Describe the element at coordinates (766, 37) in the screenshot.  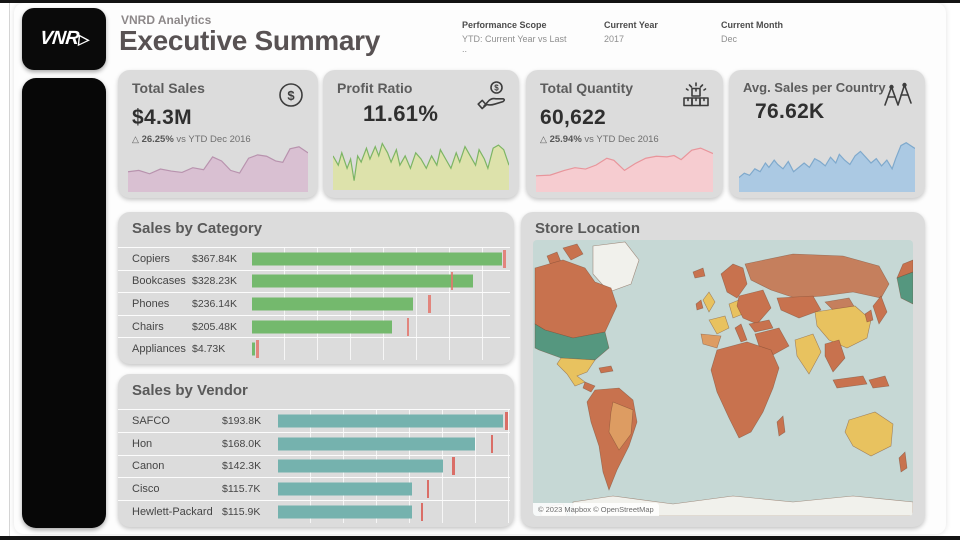
I see `filter-current-month: Current Month Dec` at that location.